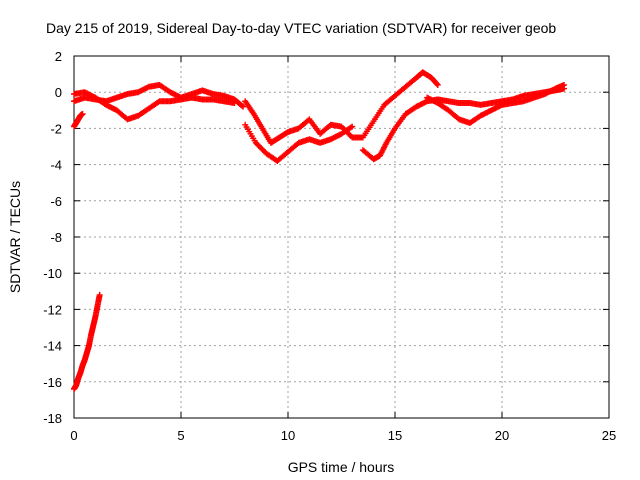 Image resolution: width=640 pixels, height=480 pixels. Describe the element at coordinates (52, 273) in the screenshot. I see `y-tick-label: -10` at that location.